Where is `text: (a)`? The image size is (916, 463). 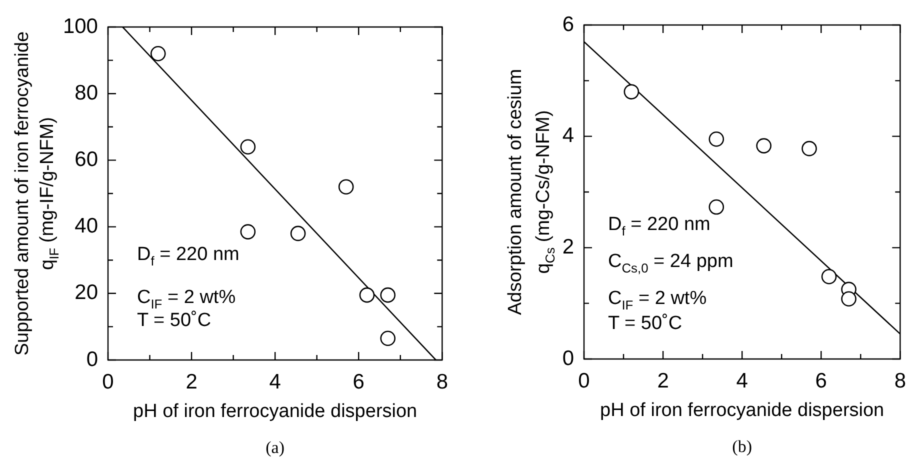
text: (a) is located at coordinates (275, 447).